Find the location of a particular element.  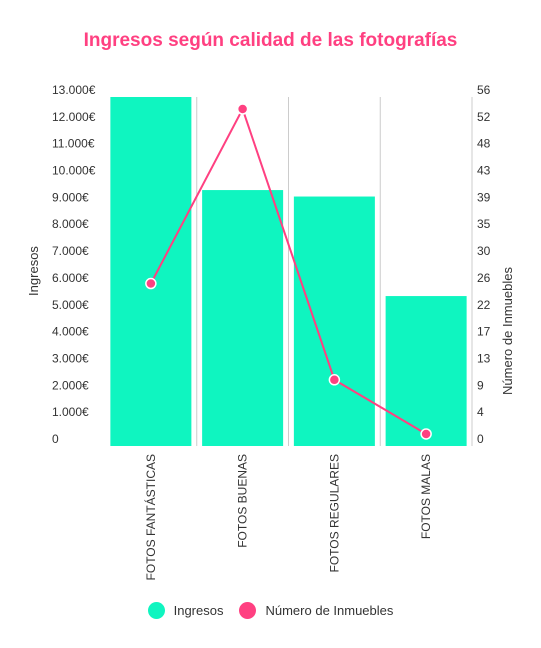

y-tick-label: 0 is located at coordinates (55, 439).